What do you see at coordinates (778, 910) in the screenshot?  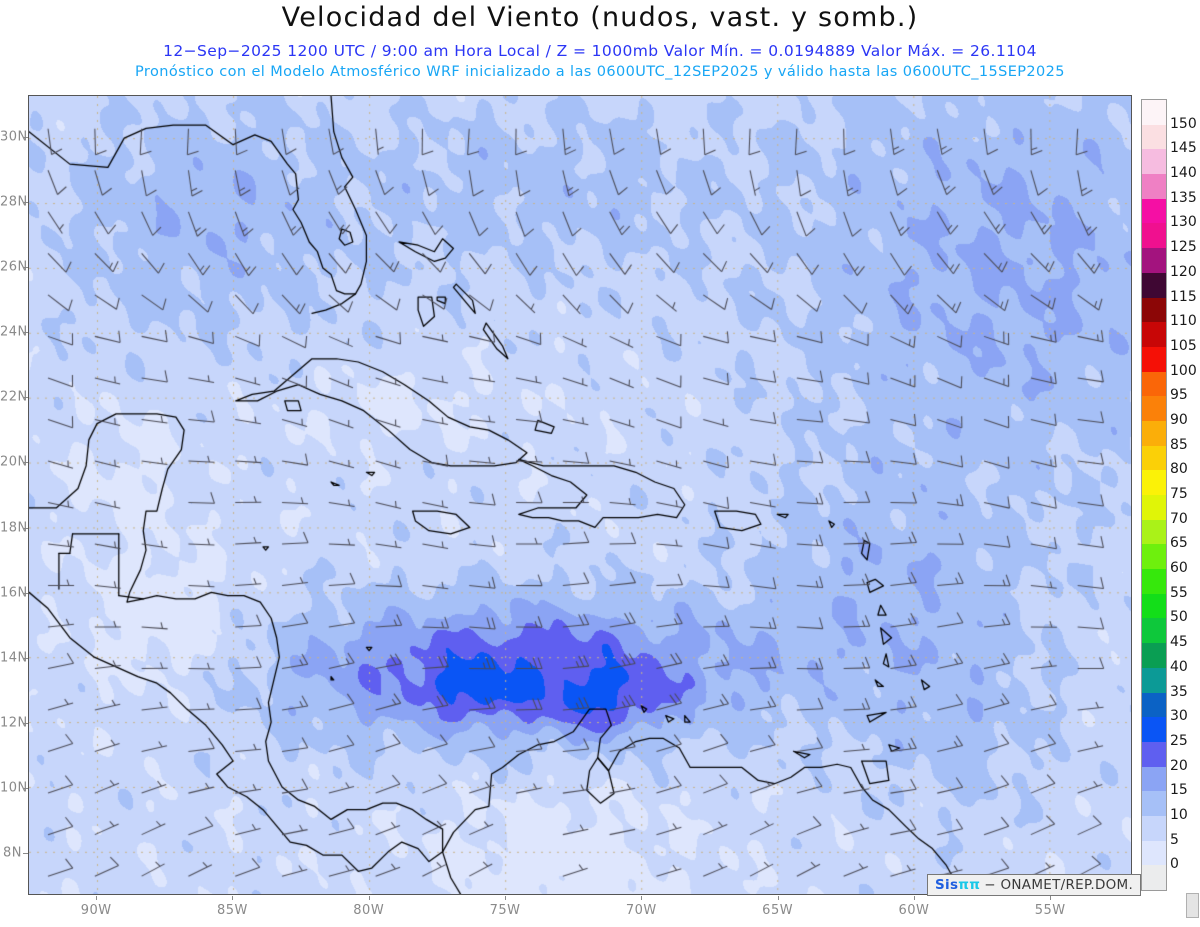 I see `x-axis-tick-label: 65W` at bounding box center [778, 910].